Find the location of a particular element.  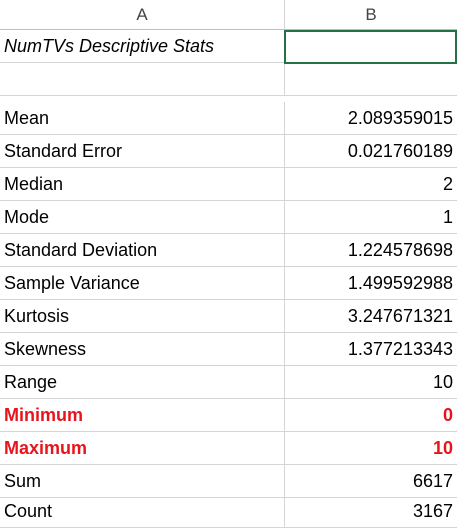

table-row: NumTVs Descriptive Stats is located at coordinates (228, 46).